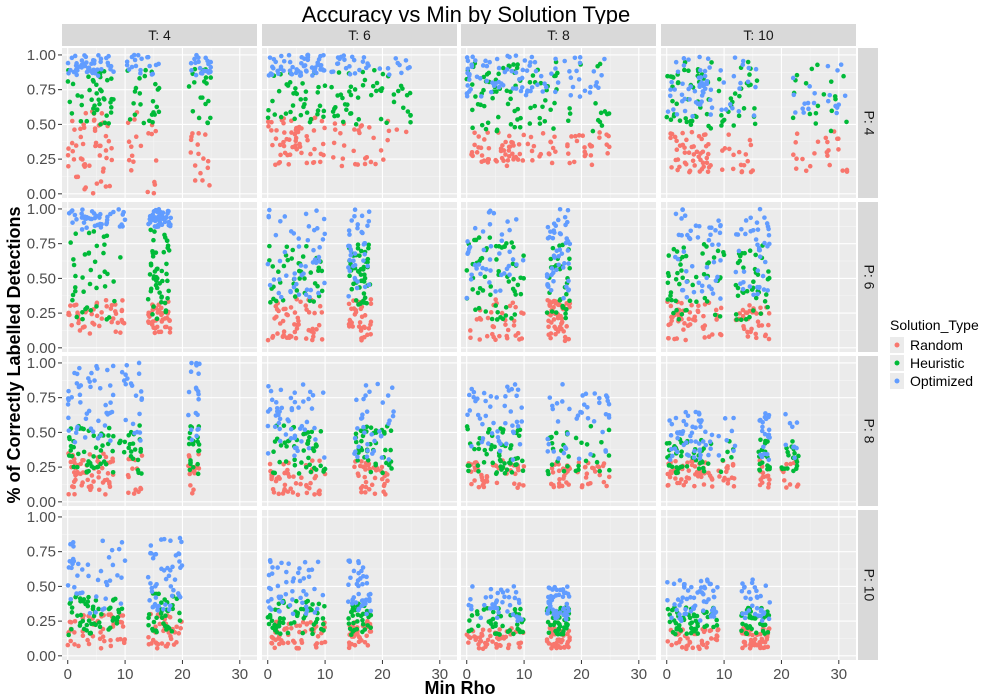 The height and width of the screenshot is (700, 1000). I want to click on x-tick-label: 30, so click(239, 674).